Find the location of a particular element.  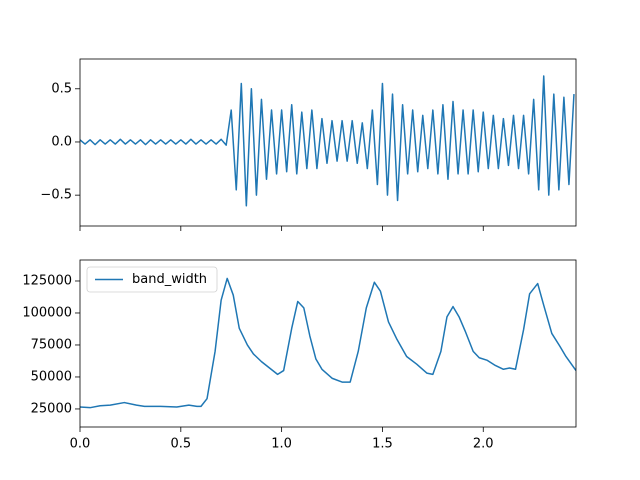

legend-box is located at coordinates (152, 279).